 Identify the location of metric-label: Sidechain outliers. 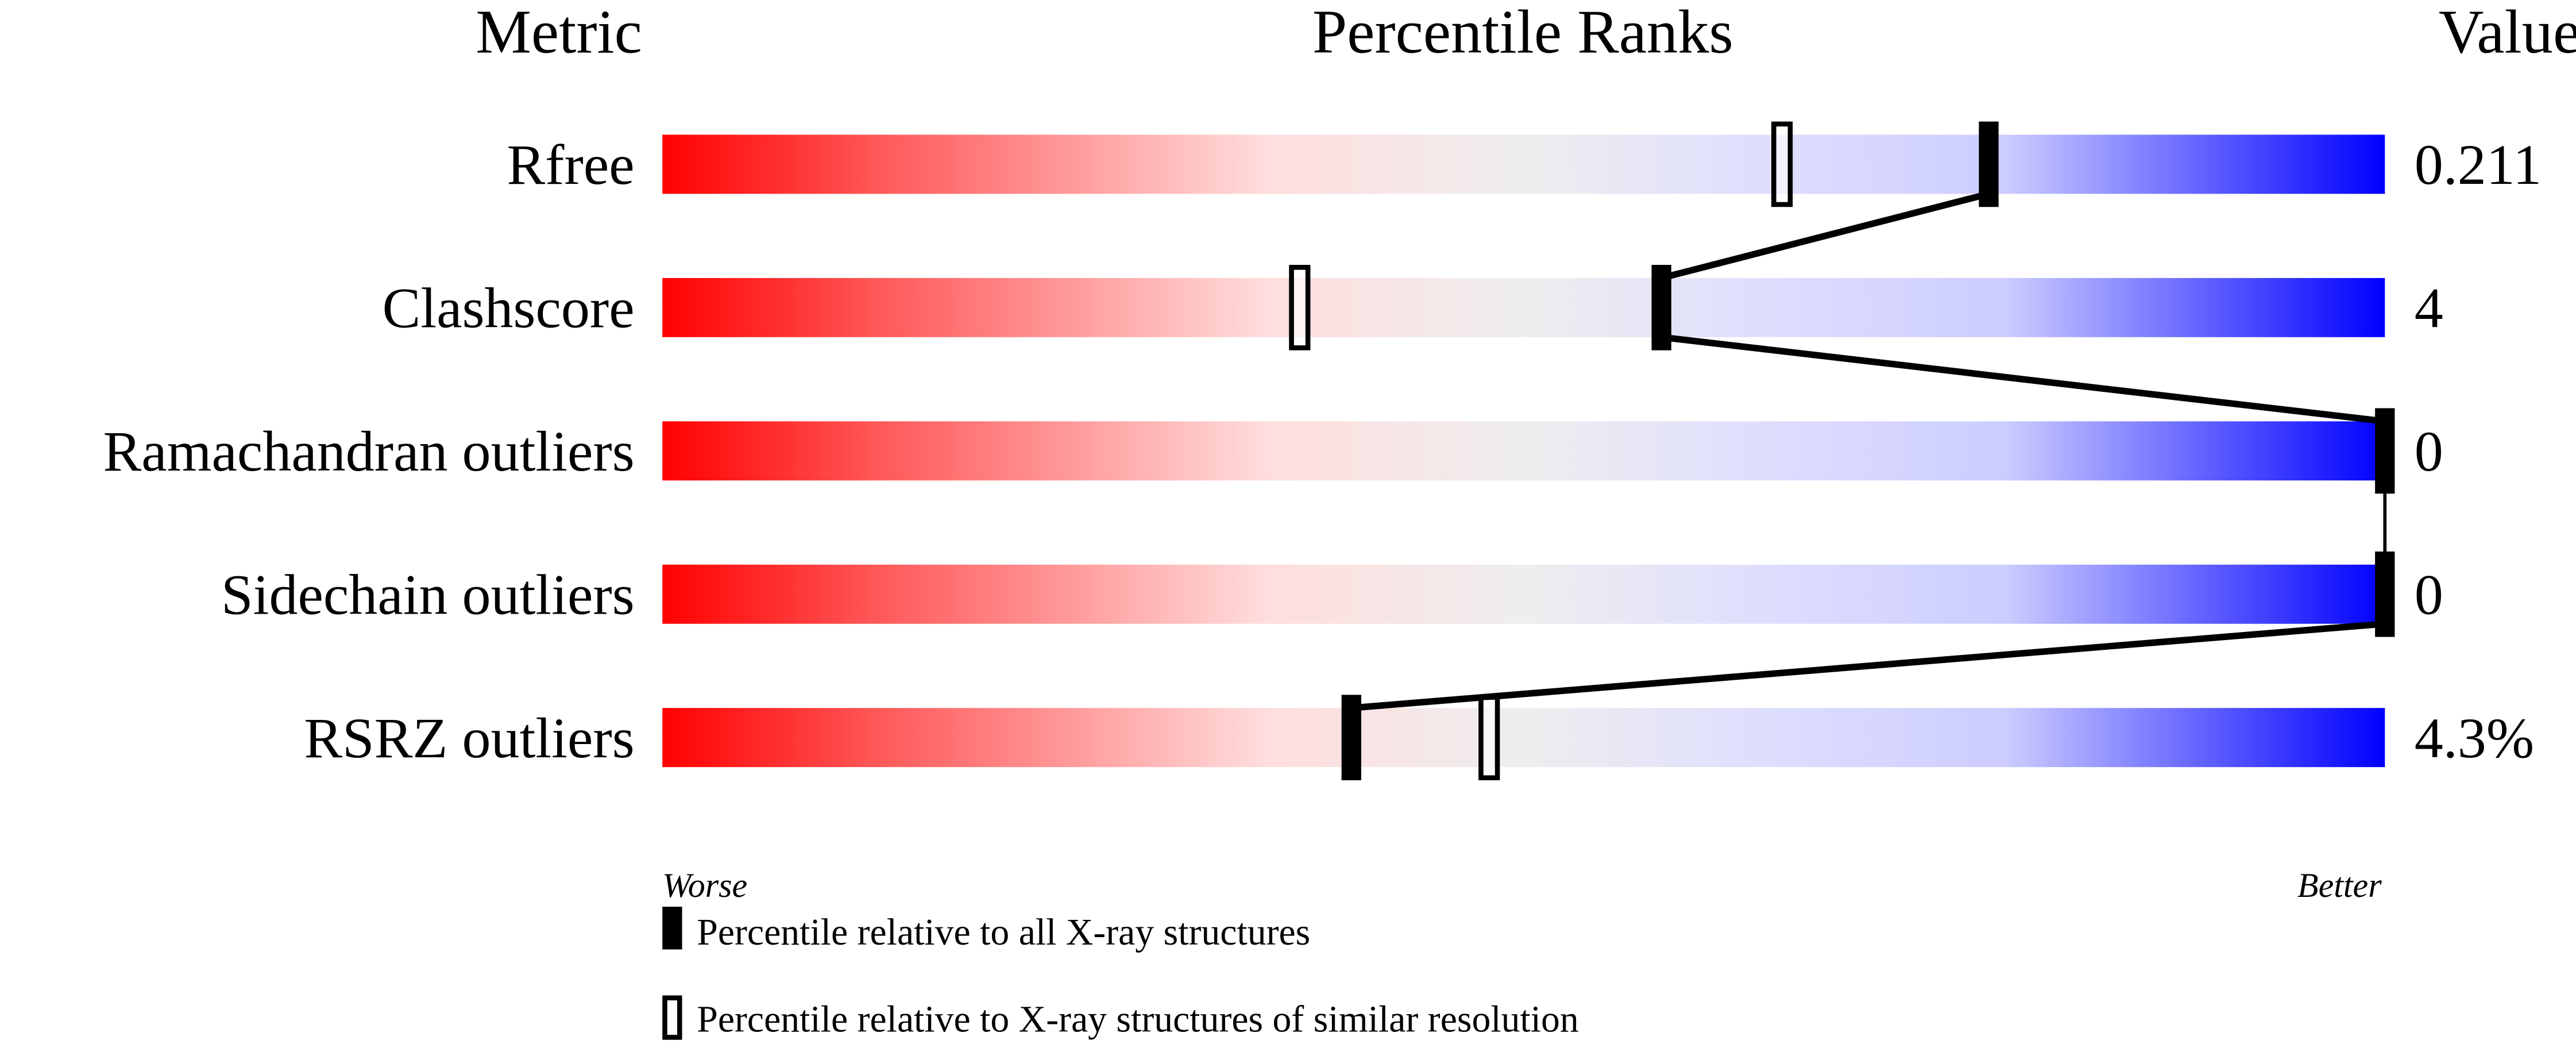
(428, 595).